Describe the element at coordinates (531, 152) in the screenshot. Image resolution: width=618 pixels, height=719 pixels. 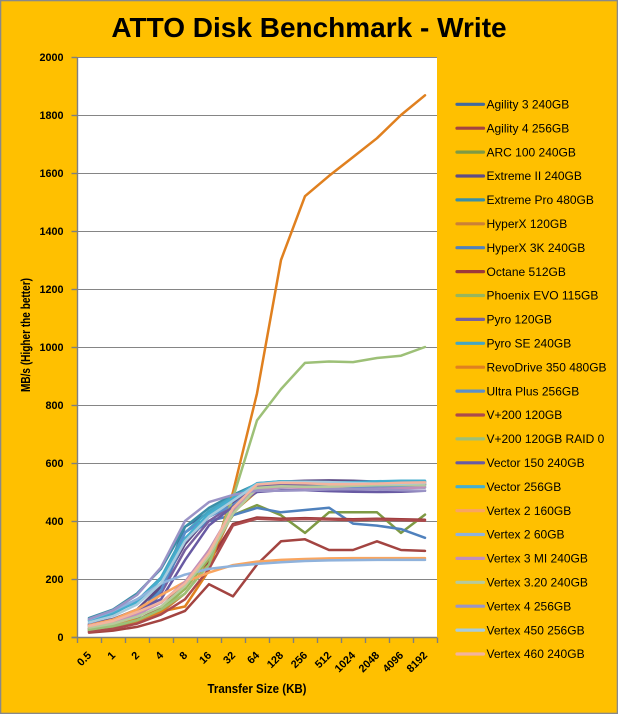
I see `svg-text: ARC 100 240GB` at that location.